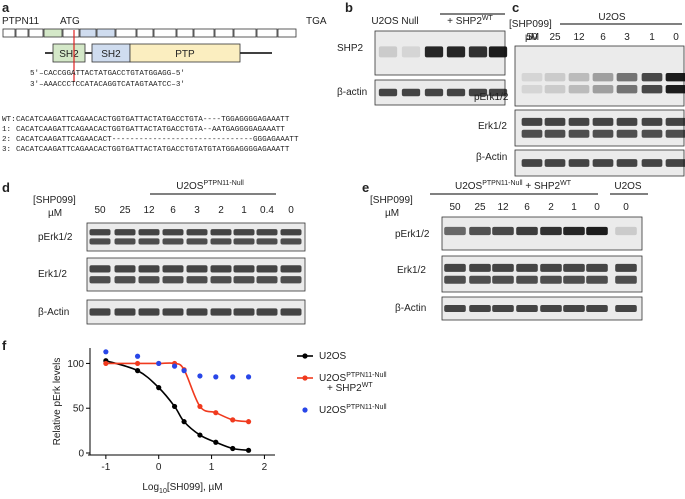 The height and width of the screenshot is (499, 685). What do you see at coordinates (349, 7) in the screenshot?
I see `panel-letter: b` at bounding box center [349, 7].